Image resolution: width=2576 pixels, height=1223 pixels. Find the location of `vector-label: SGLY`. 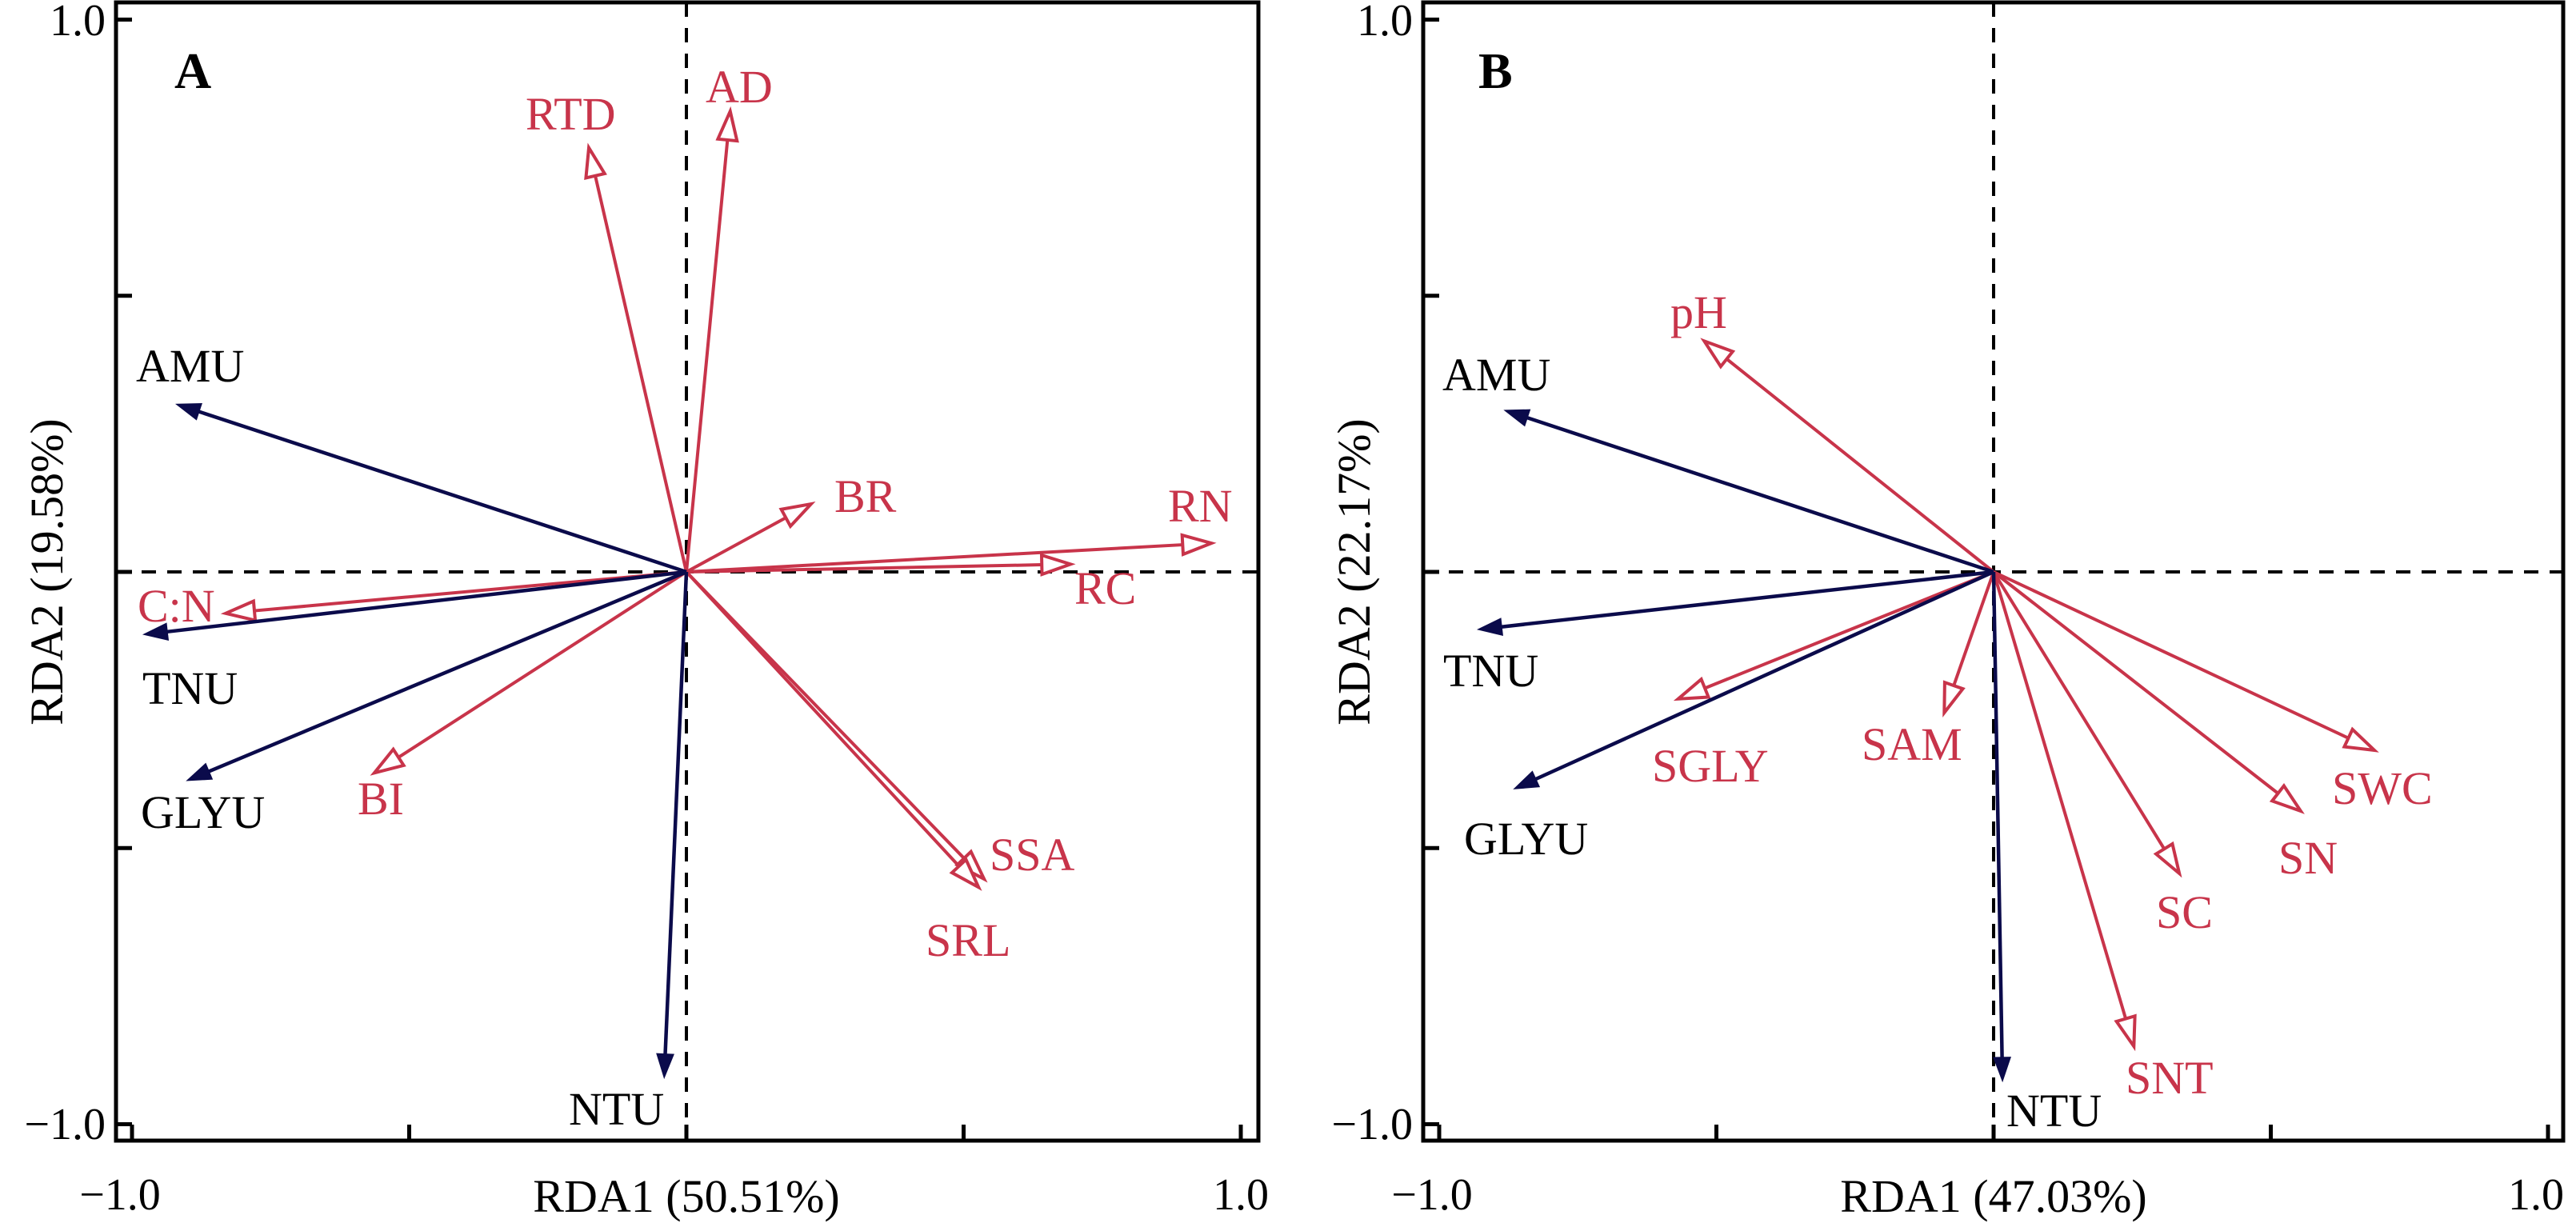

vector-label: SGLY is located at coordinates (1710, 766).